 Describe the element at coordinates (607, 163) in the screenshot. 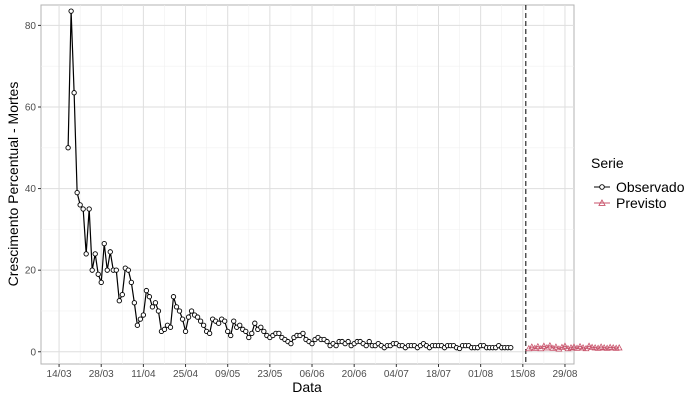

I see `legend-title: Serie` at that location.